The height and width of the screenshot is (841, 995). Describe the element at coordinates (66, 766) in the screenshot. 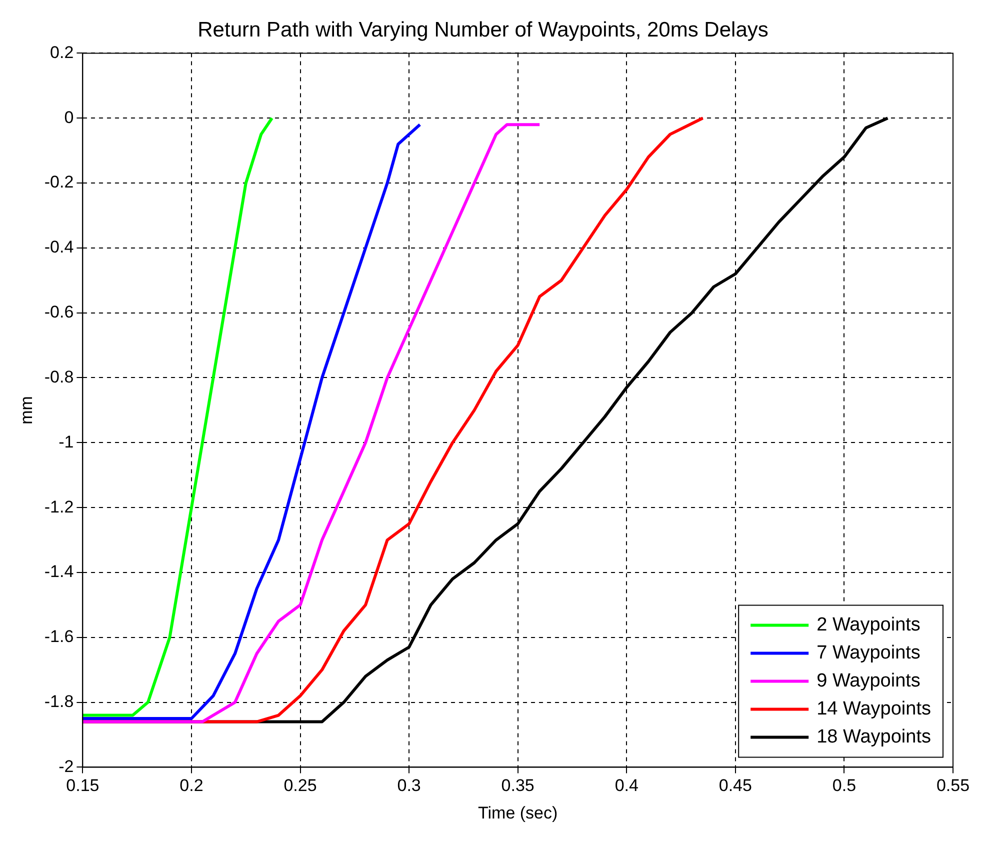

I see `y-tick-label: -2` at that location.